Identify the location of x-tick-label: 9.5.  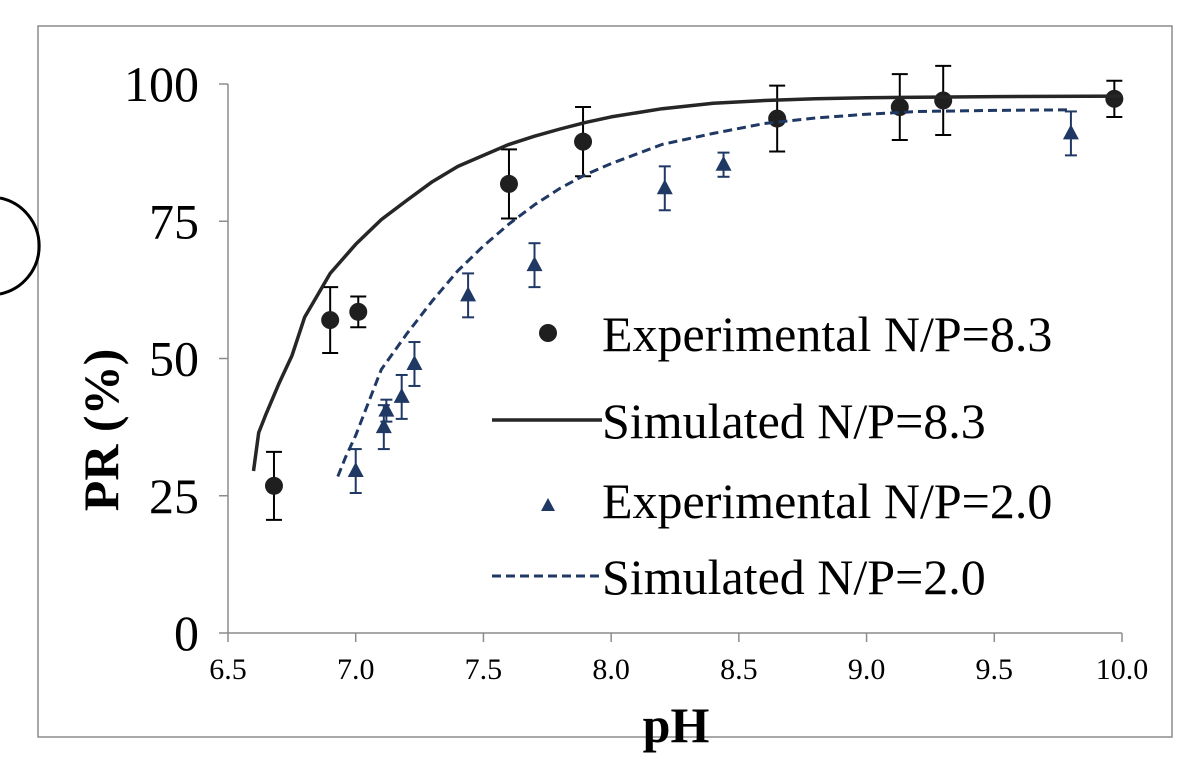
(995, 669).